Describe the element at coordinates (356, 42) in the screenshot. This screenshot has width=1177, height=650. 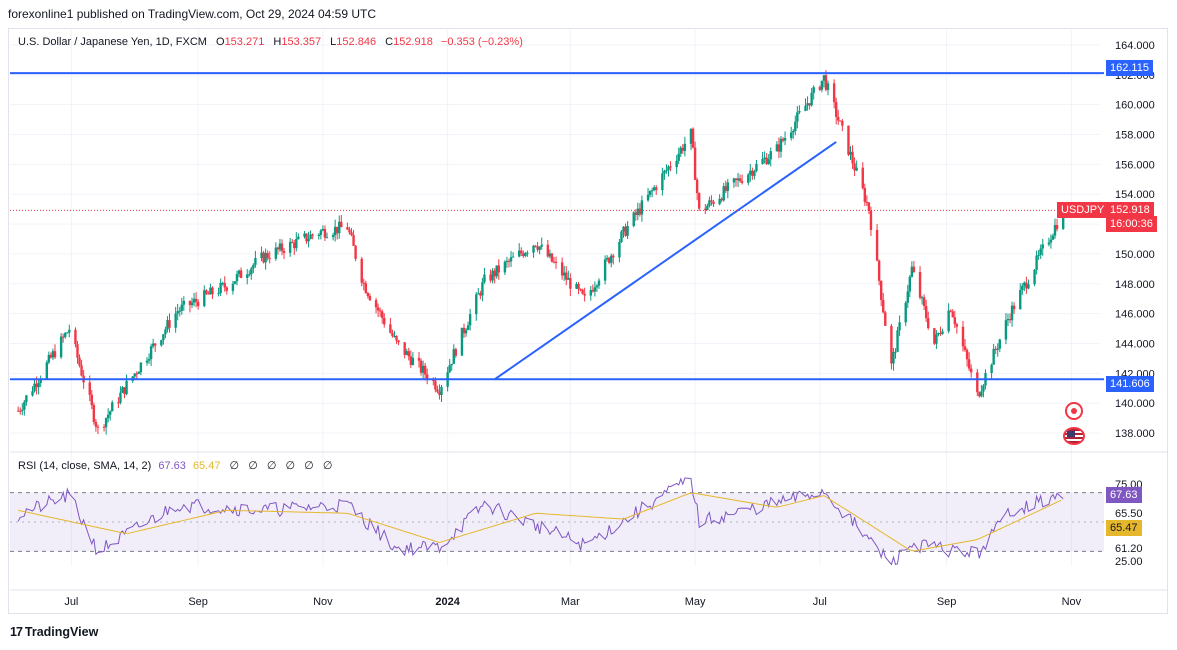
I see `low-value: 152.846` at that location.